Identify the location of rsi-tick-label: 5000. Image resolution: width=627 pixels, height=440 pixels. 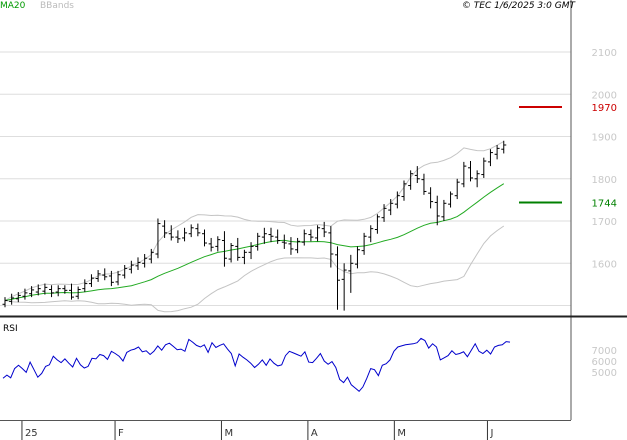
(604, 373).